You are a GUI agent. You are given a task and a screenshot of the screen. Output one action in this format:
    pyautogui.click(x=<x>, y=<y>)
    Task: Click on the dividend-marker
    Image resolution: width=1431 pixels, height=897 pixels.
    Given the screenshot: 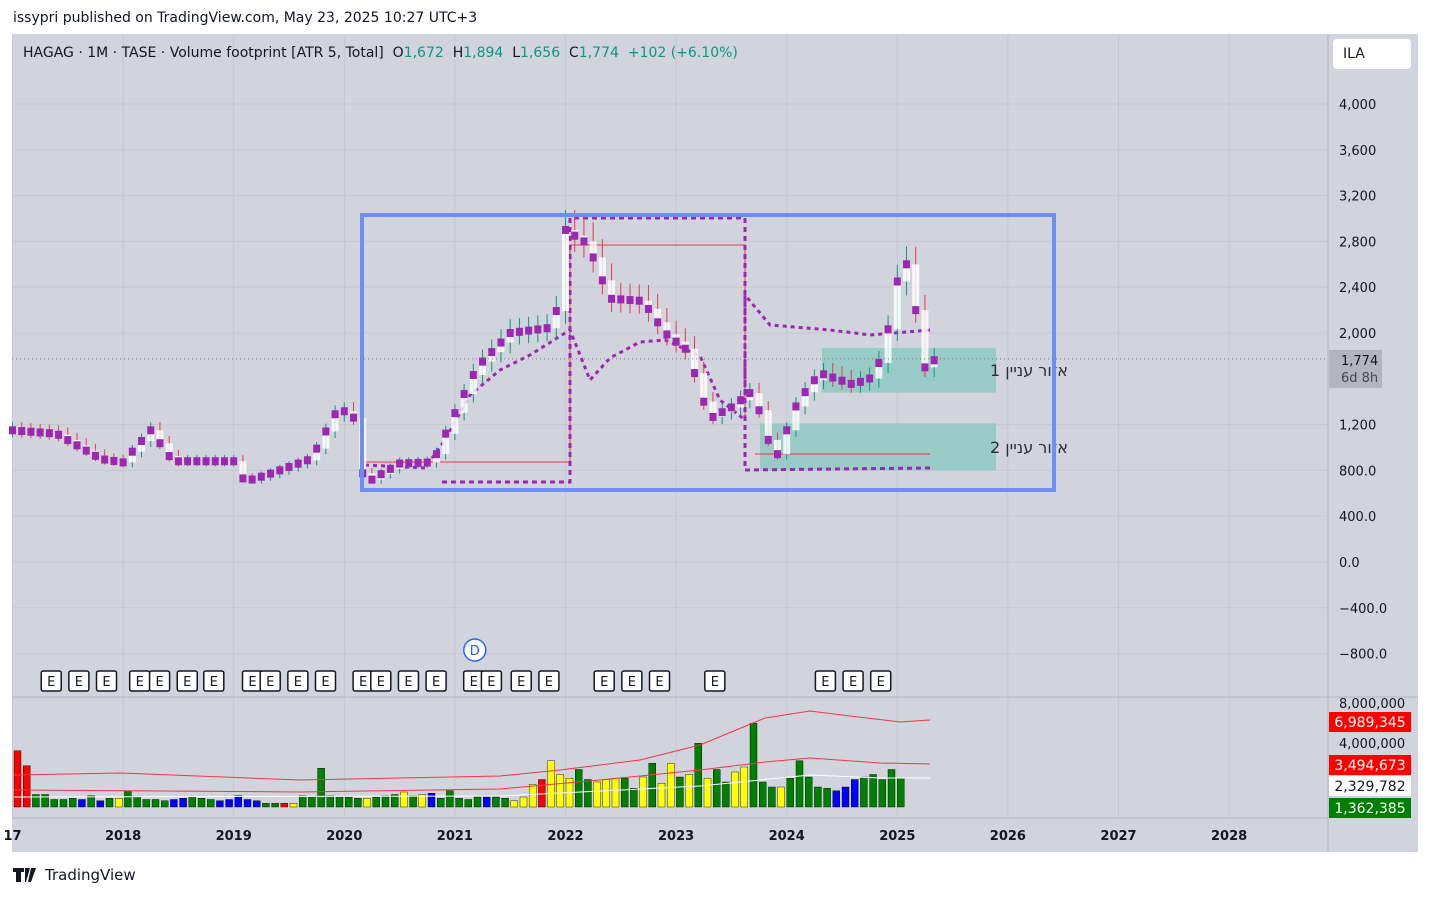 What is the action you would take?
    pyautogui.click(x=475, y=650)
    